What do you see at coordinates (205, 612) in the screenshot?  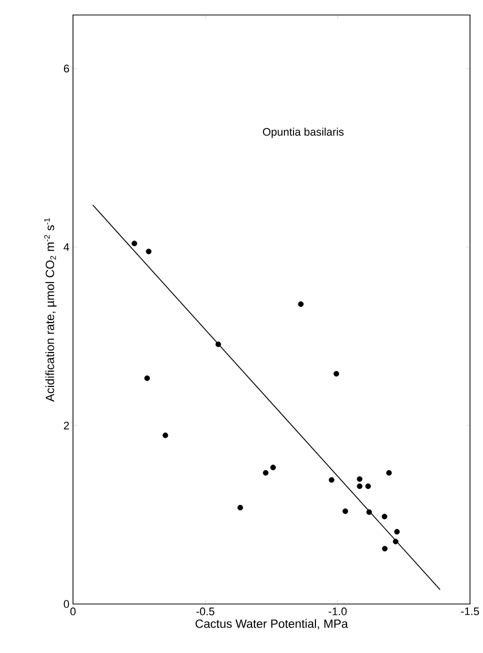 I see `x-tick-label: -0.5` at bounding box center [205, 612].